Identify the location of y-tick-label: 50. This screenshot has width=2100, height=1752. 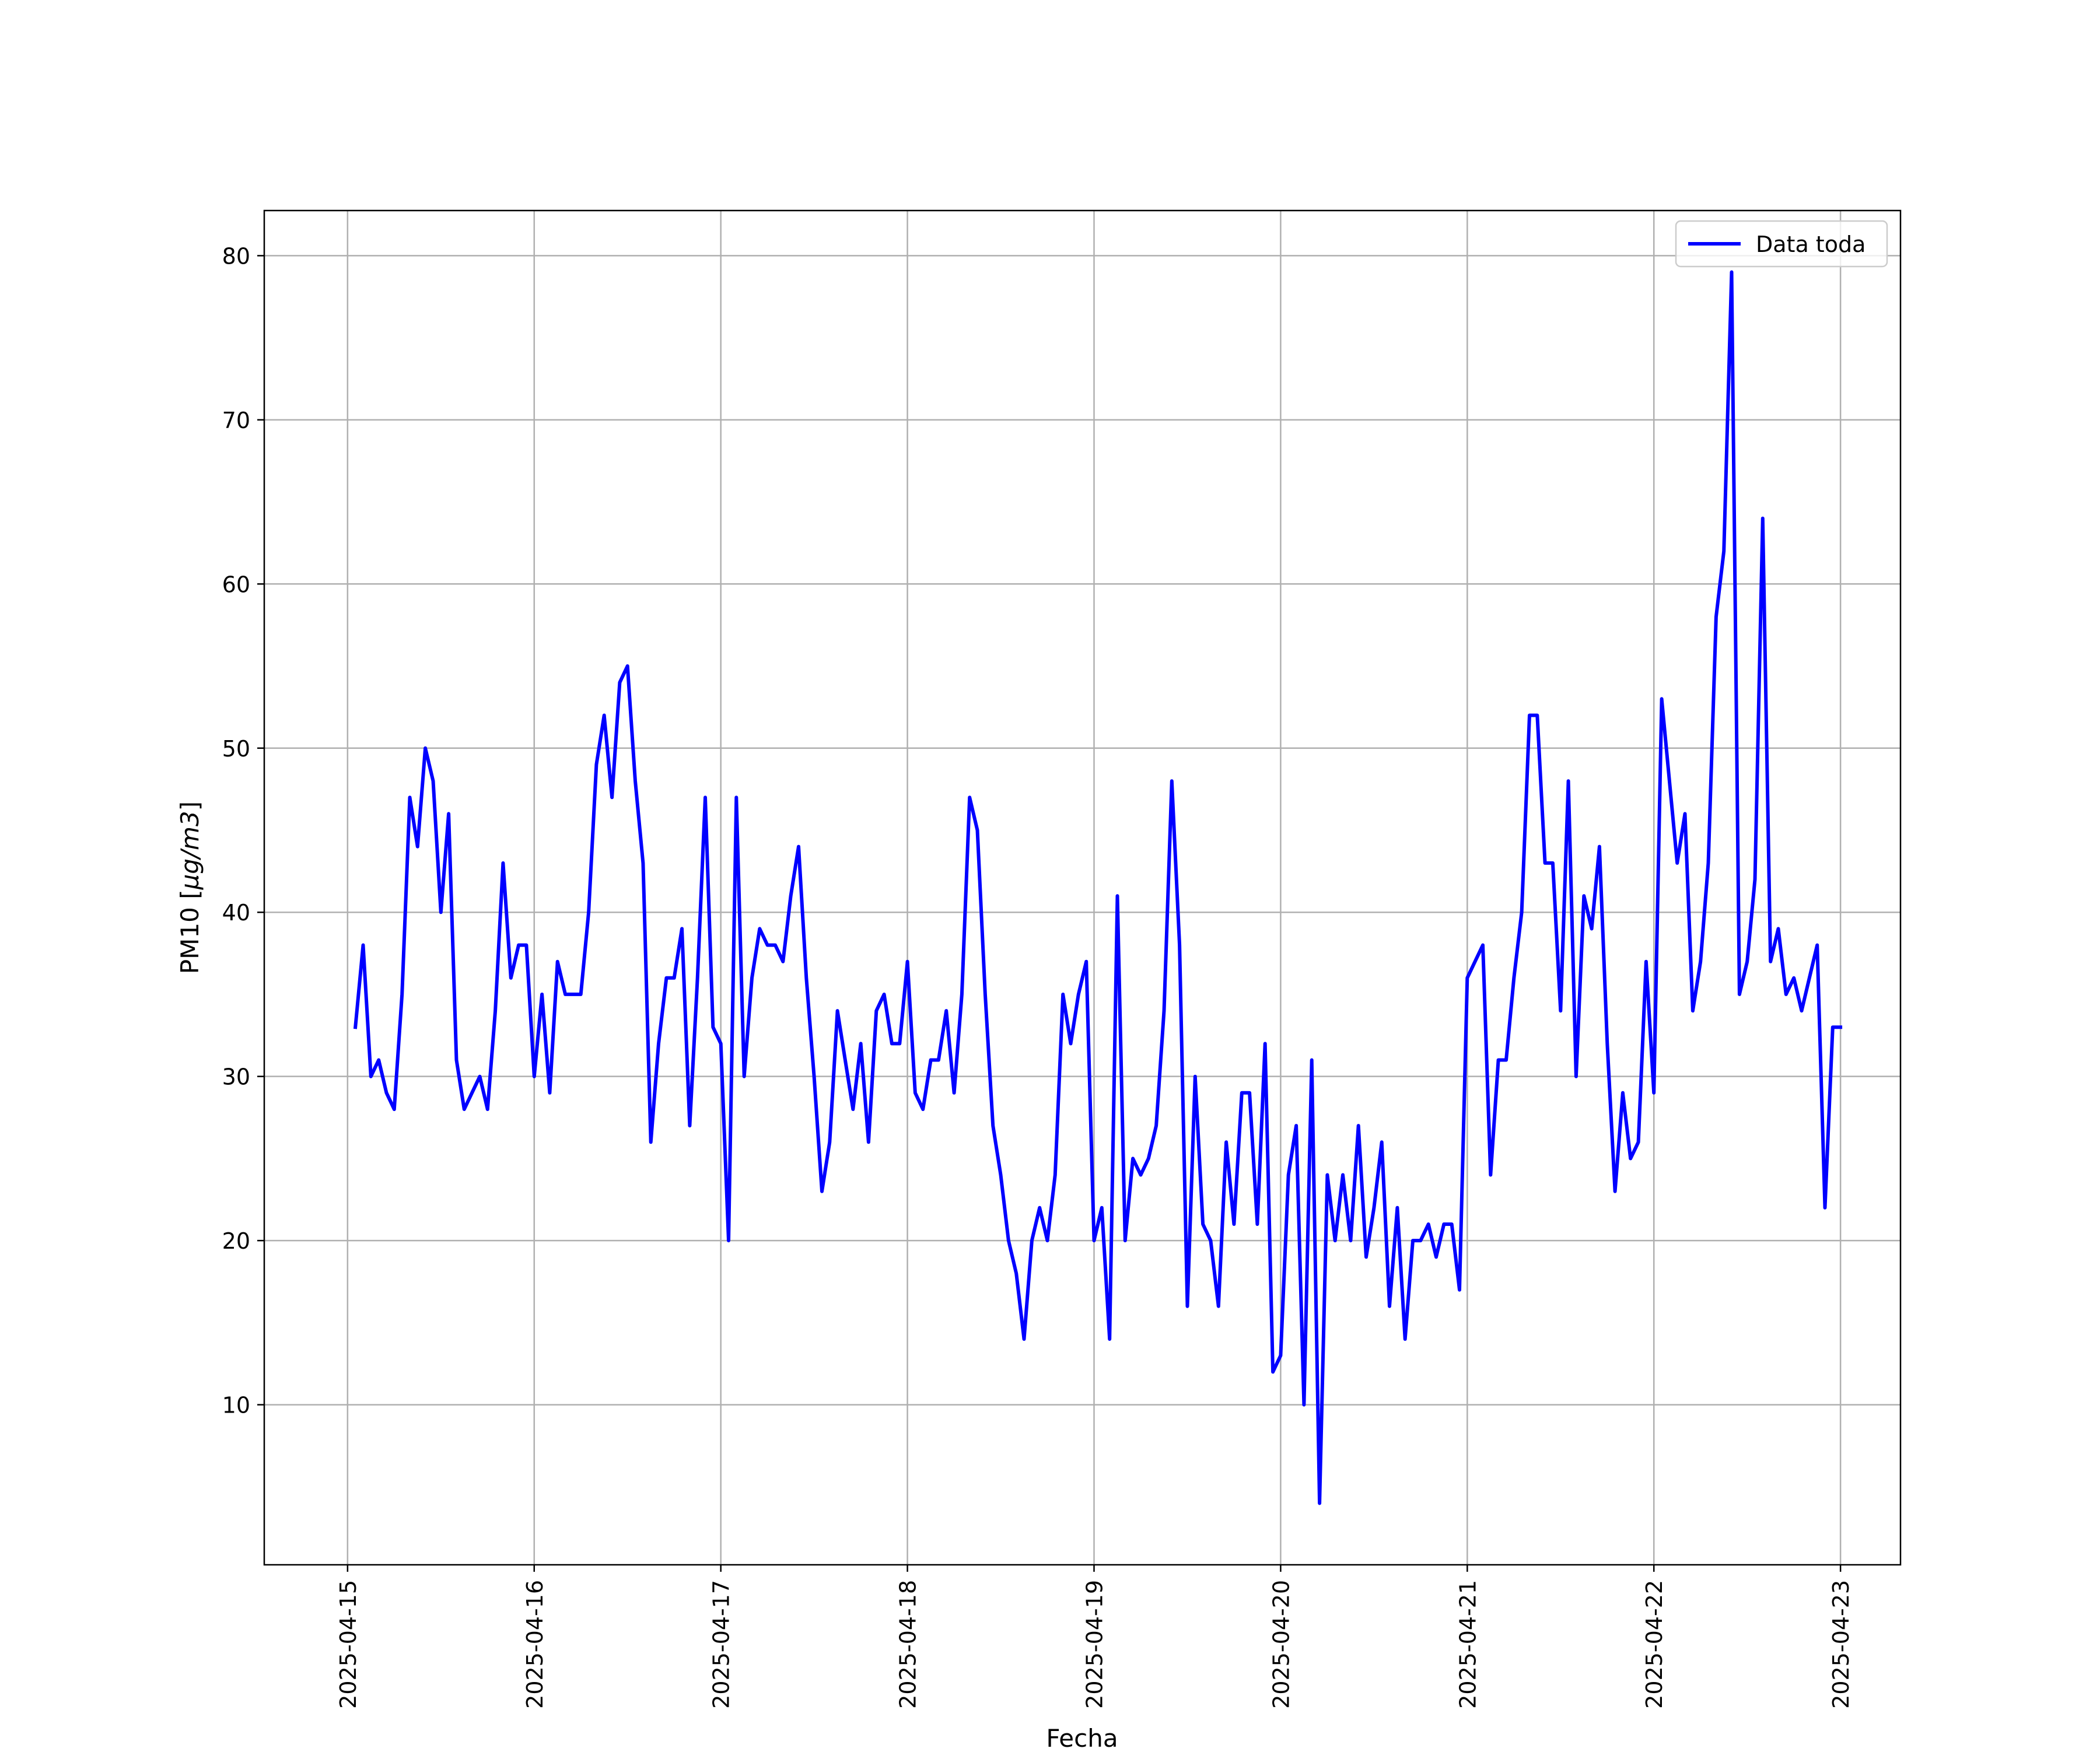
(236, 749).